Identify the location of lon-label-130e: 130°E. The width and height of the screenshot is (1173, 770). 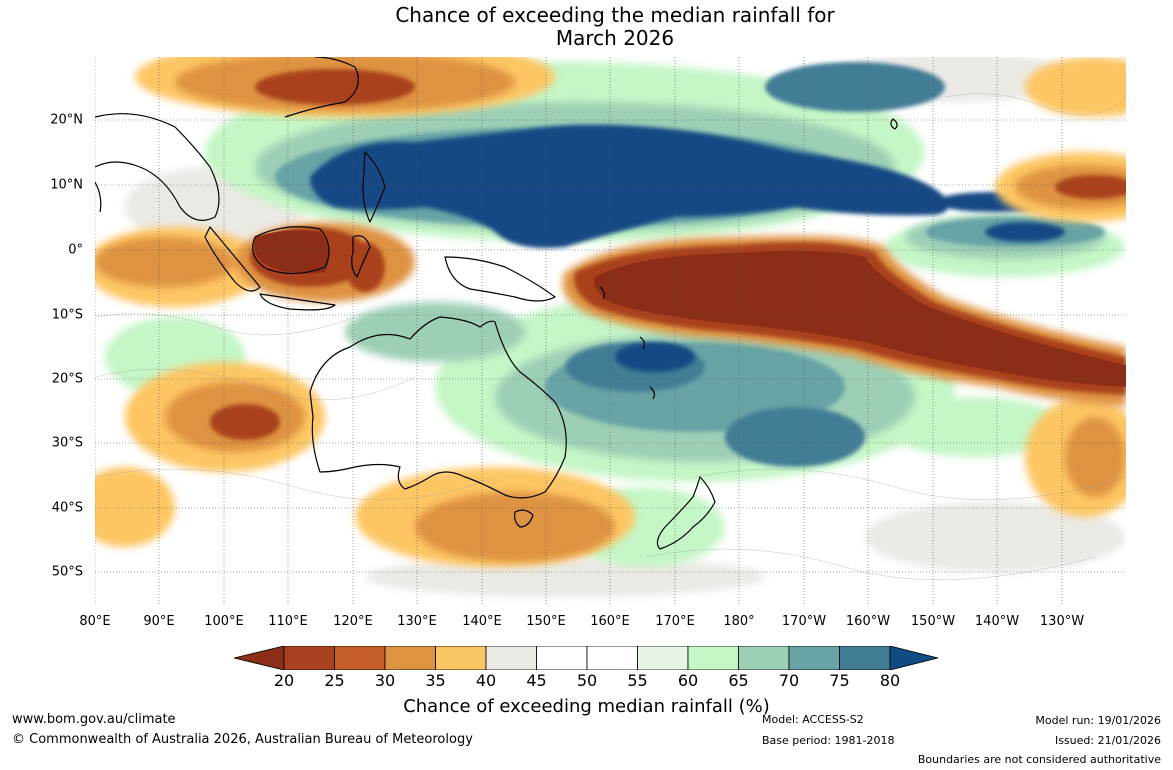
(417, 621).